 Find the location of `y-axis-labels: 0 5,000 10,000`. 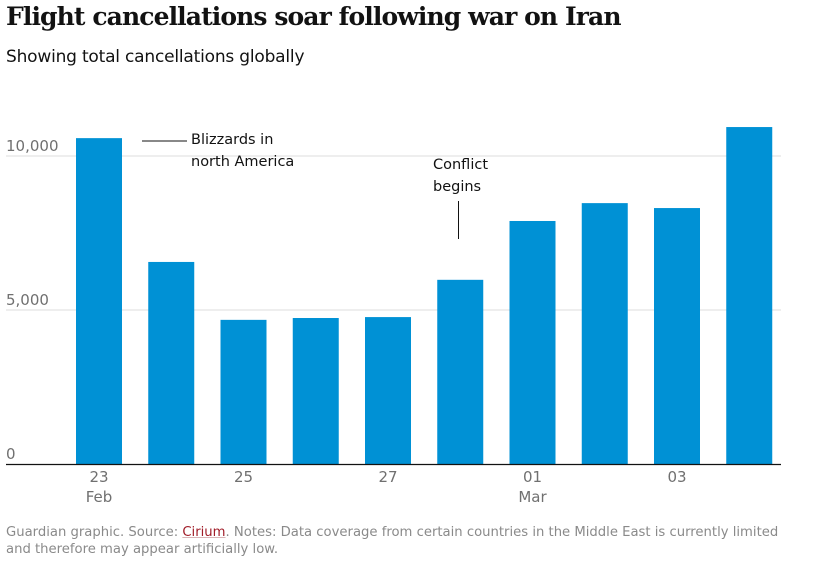

y-axis-labels: 0 5,000 10,000 is located at coordinates (32, 300).